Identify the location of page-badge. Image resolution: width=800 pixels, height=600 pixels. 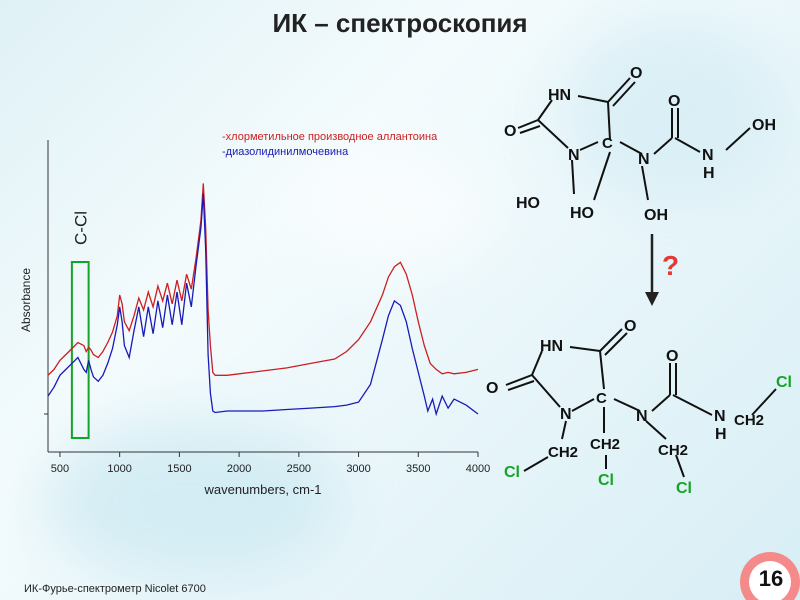
(770, 576).